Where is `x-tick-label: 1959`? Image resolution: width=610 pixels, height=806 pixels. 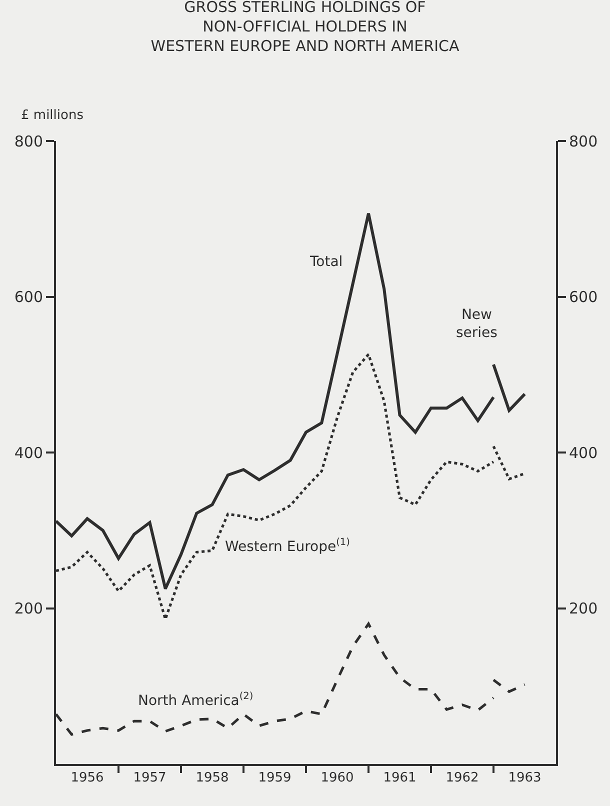
x-tick-label: 1959 is located at coordinates (275, 778).